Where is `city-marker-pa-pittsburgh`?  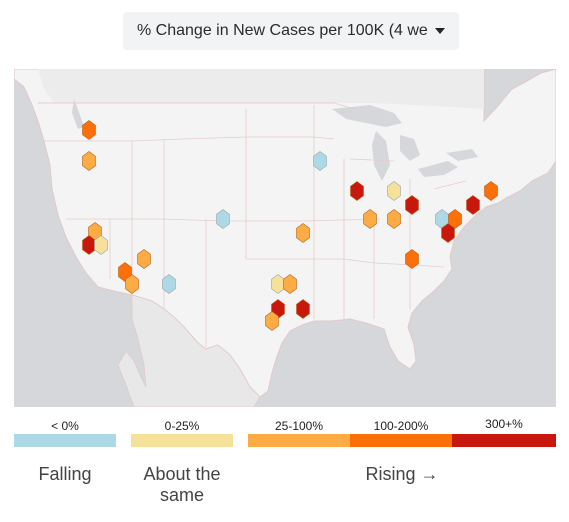
city-marker-pa-pittsburgh is located at coordinates (412, 205).